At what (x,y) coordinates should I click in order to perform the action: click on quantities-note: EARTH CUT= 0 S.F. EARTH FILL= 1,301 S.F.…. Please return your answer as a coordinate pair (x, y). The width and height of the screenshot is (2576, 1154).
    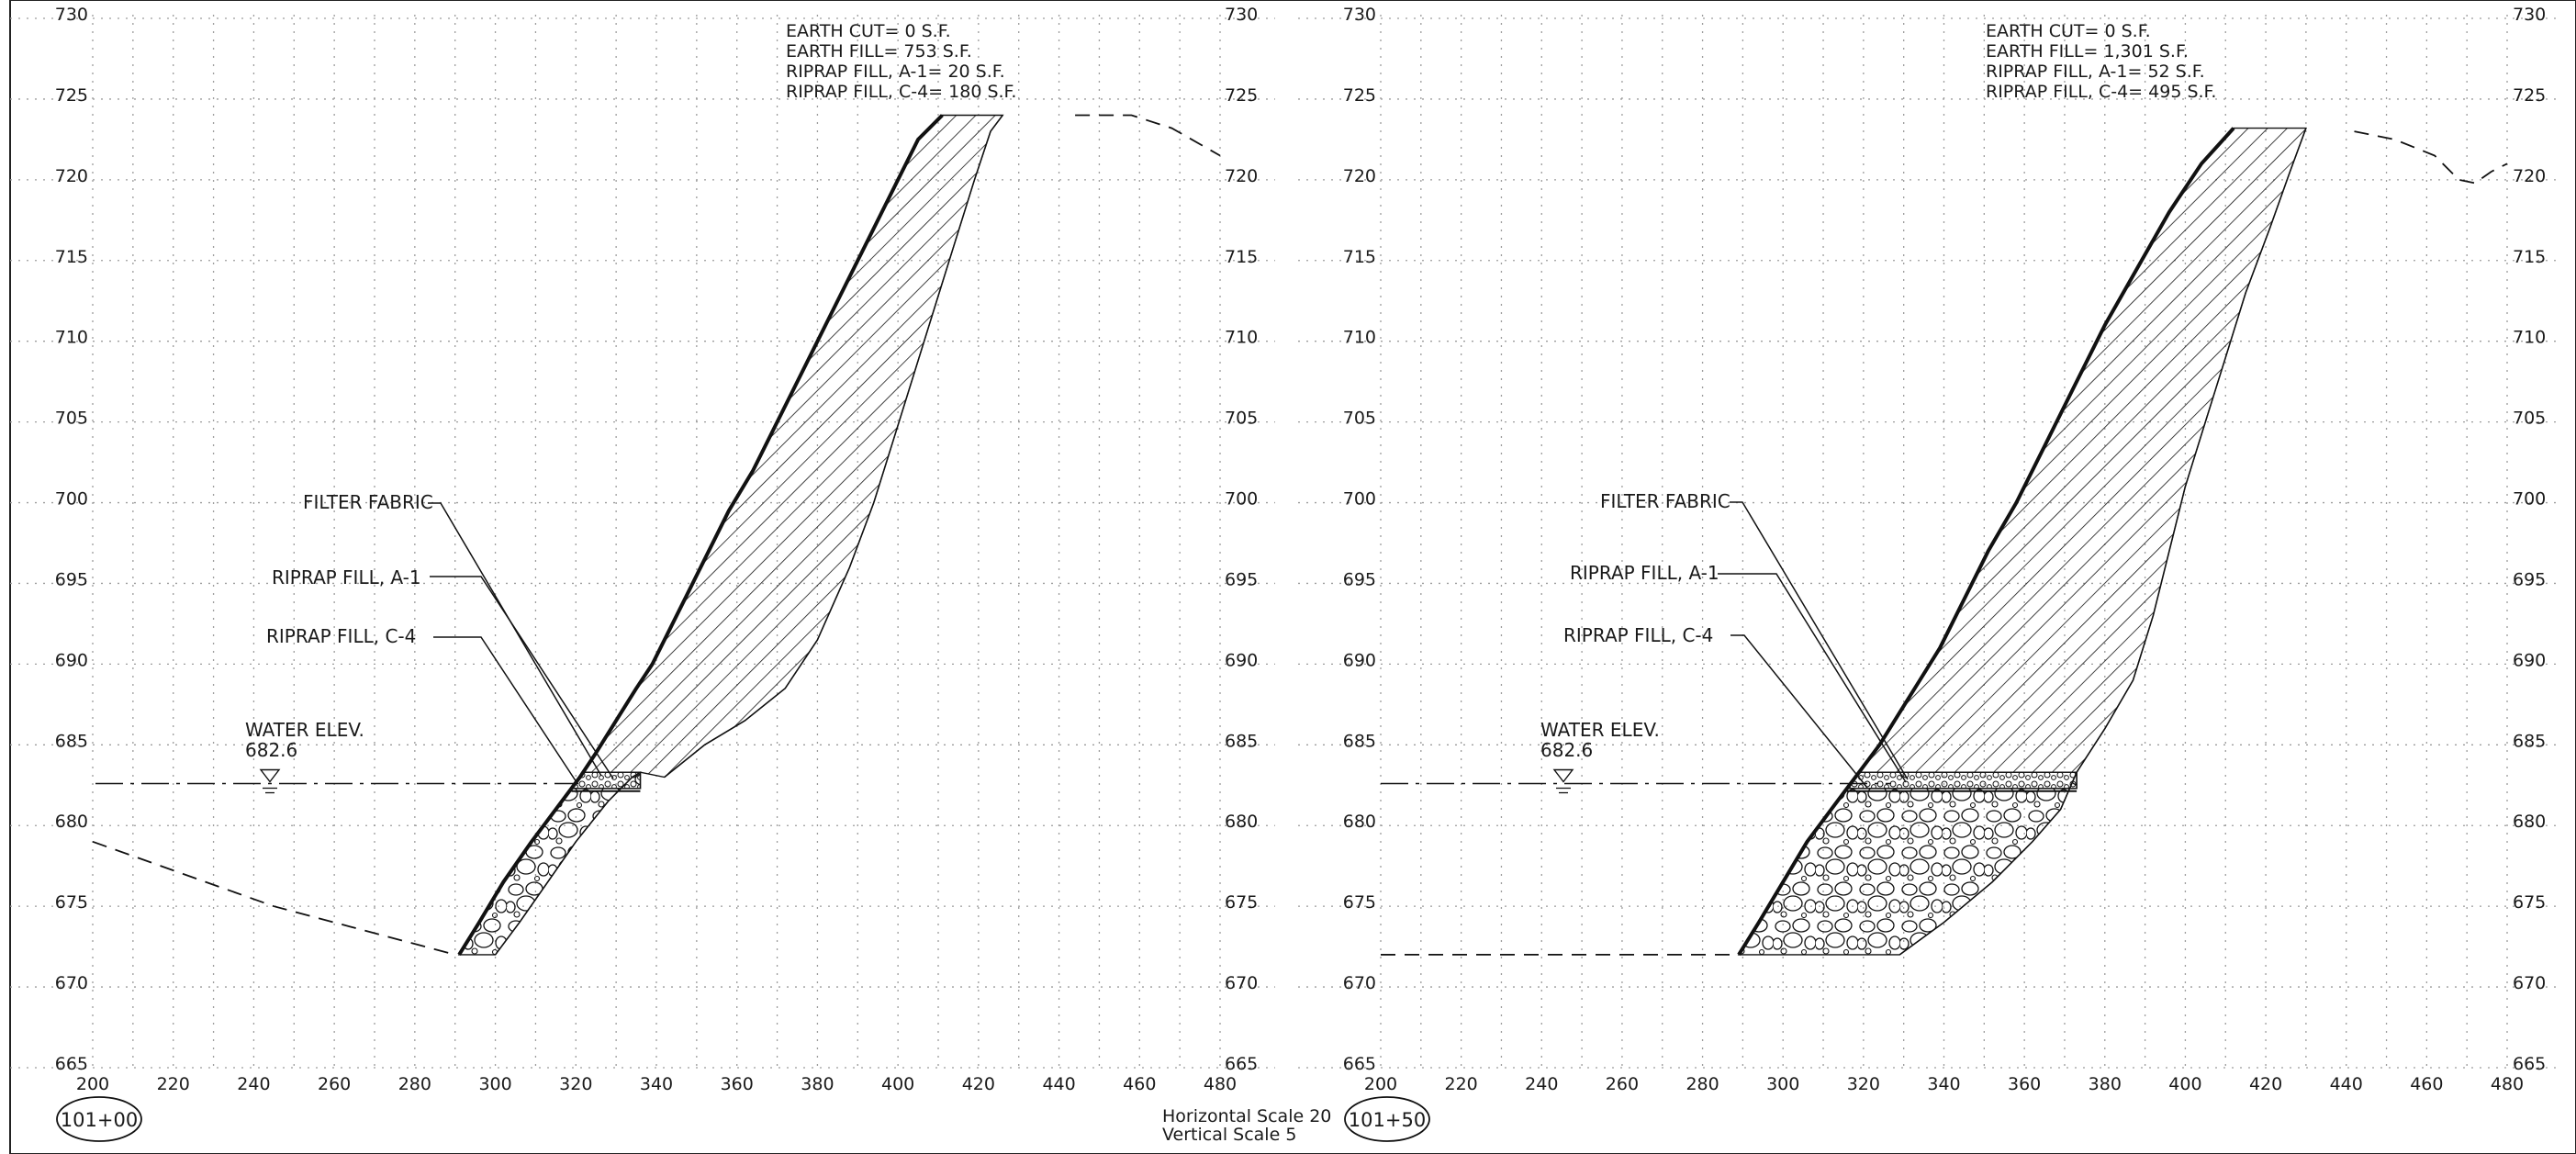
    Looking at the image, I should click on (2101, 61).